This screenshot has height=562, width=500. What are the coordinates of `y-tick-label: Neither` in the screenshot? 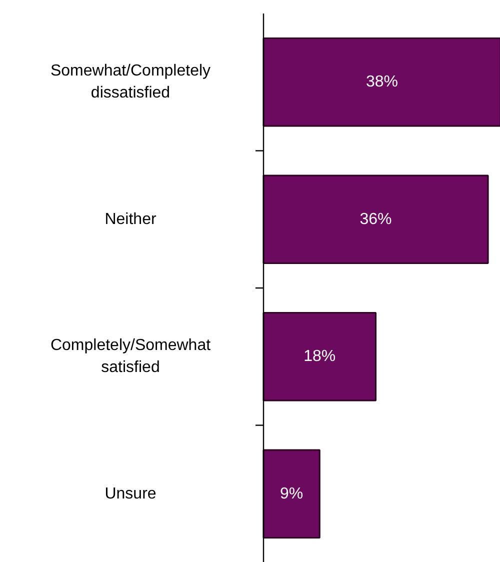 It's located at (130, 219).